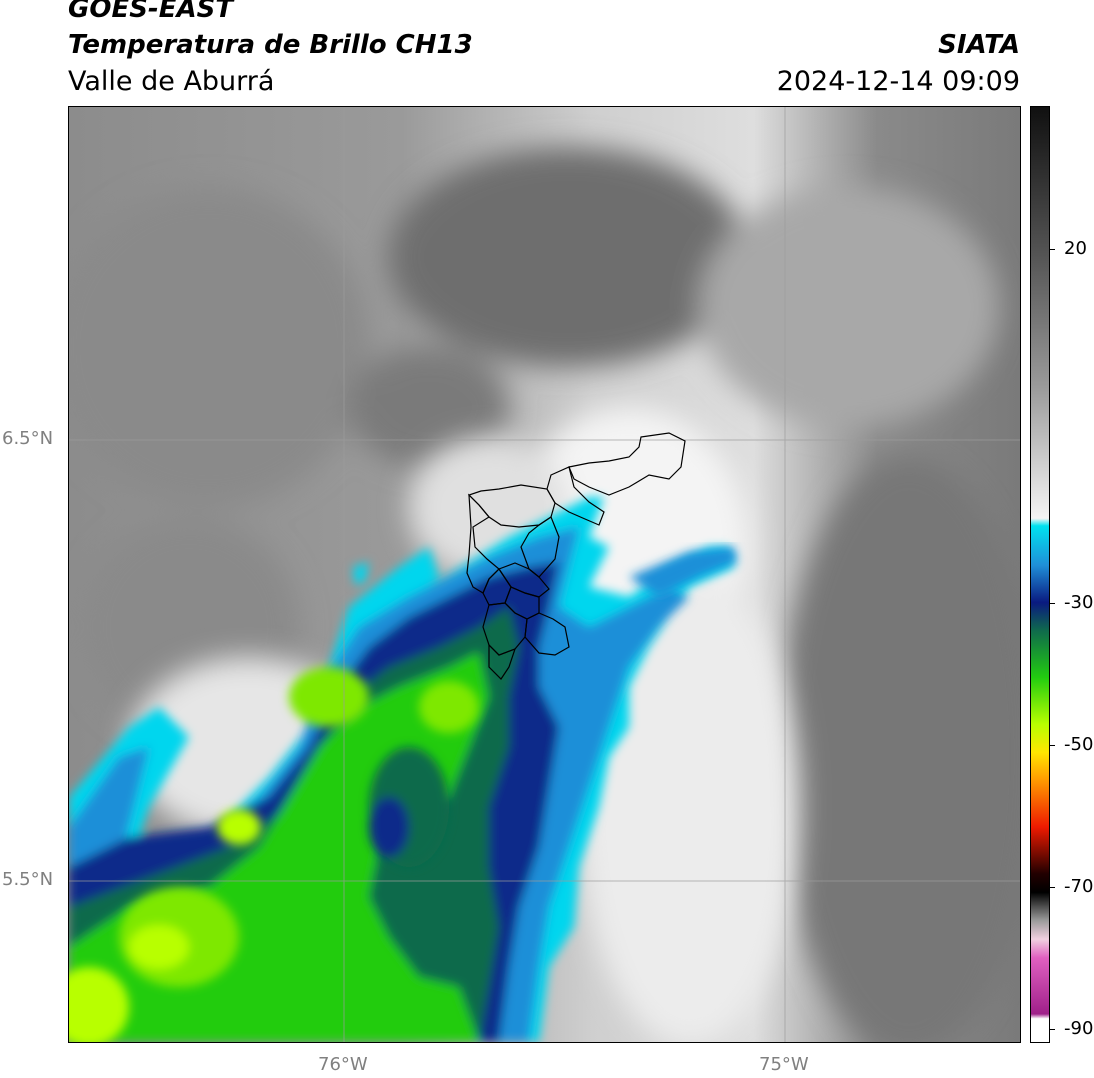  I want to click on storm-streaks, so click(545, 572).